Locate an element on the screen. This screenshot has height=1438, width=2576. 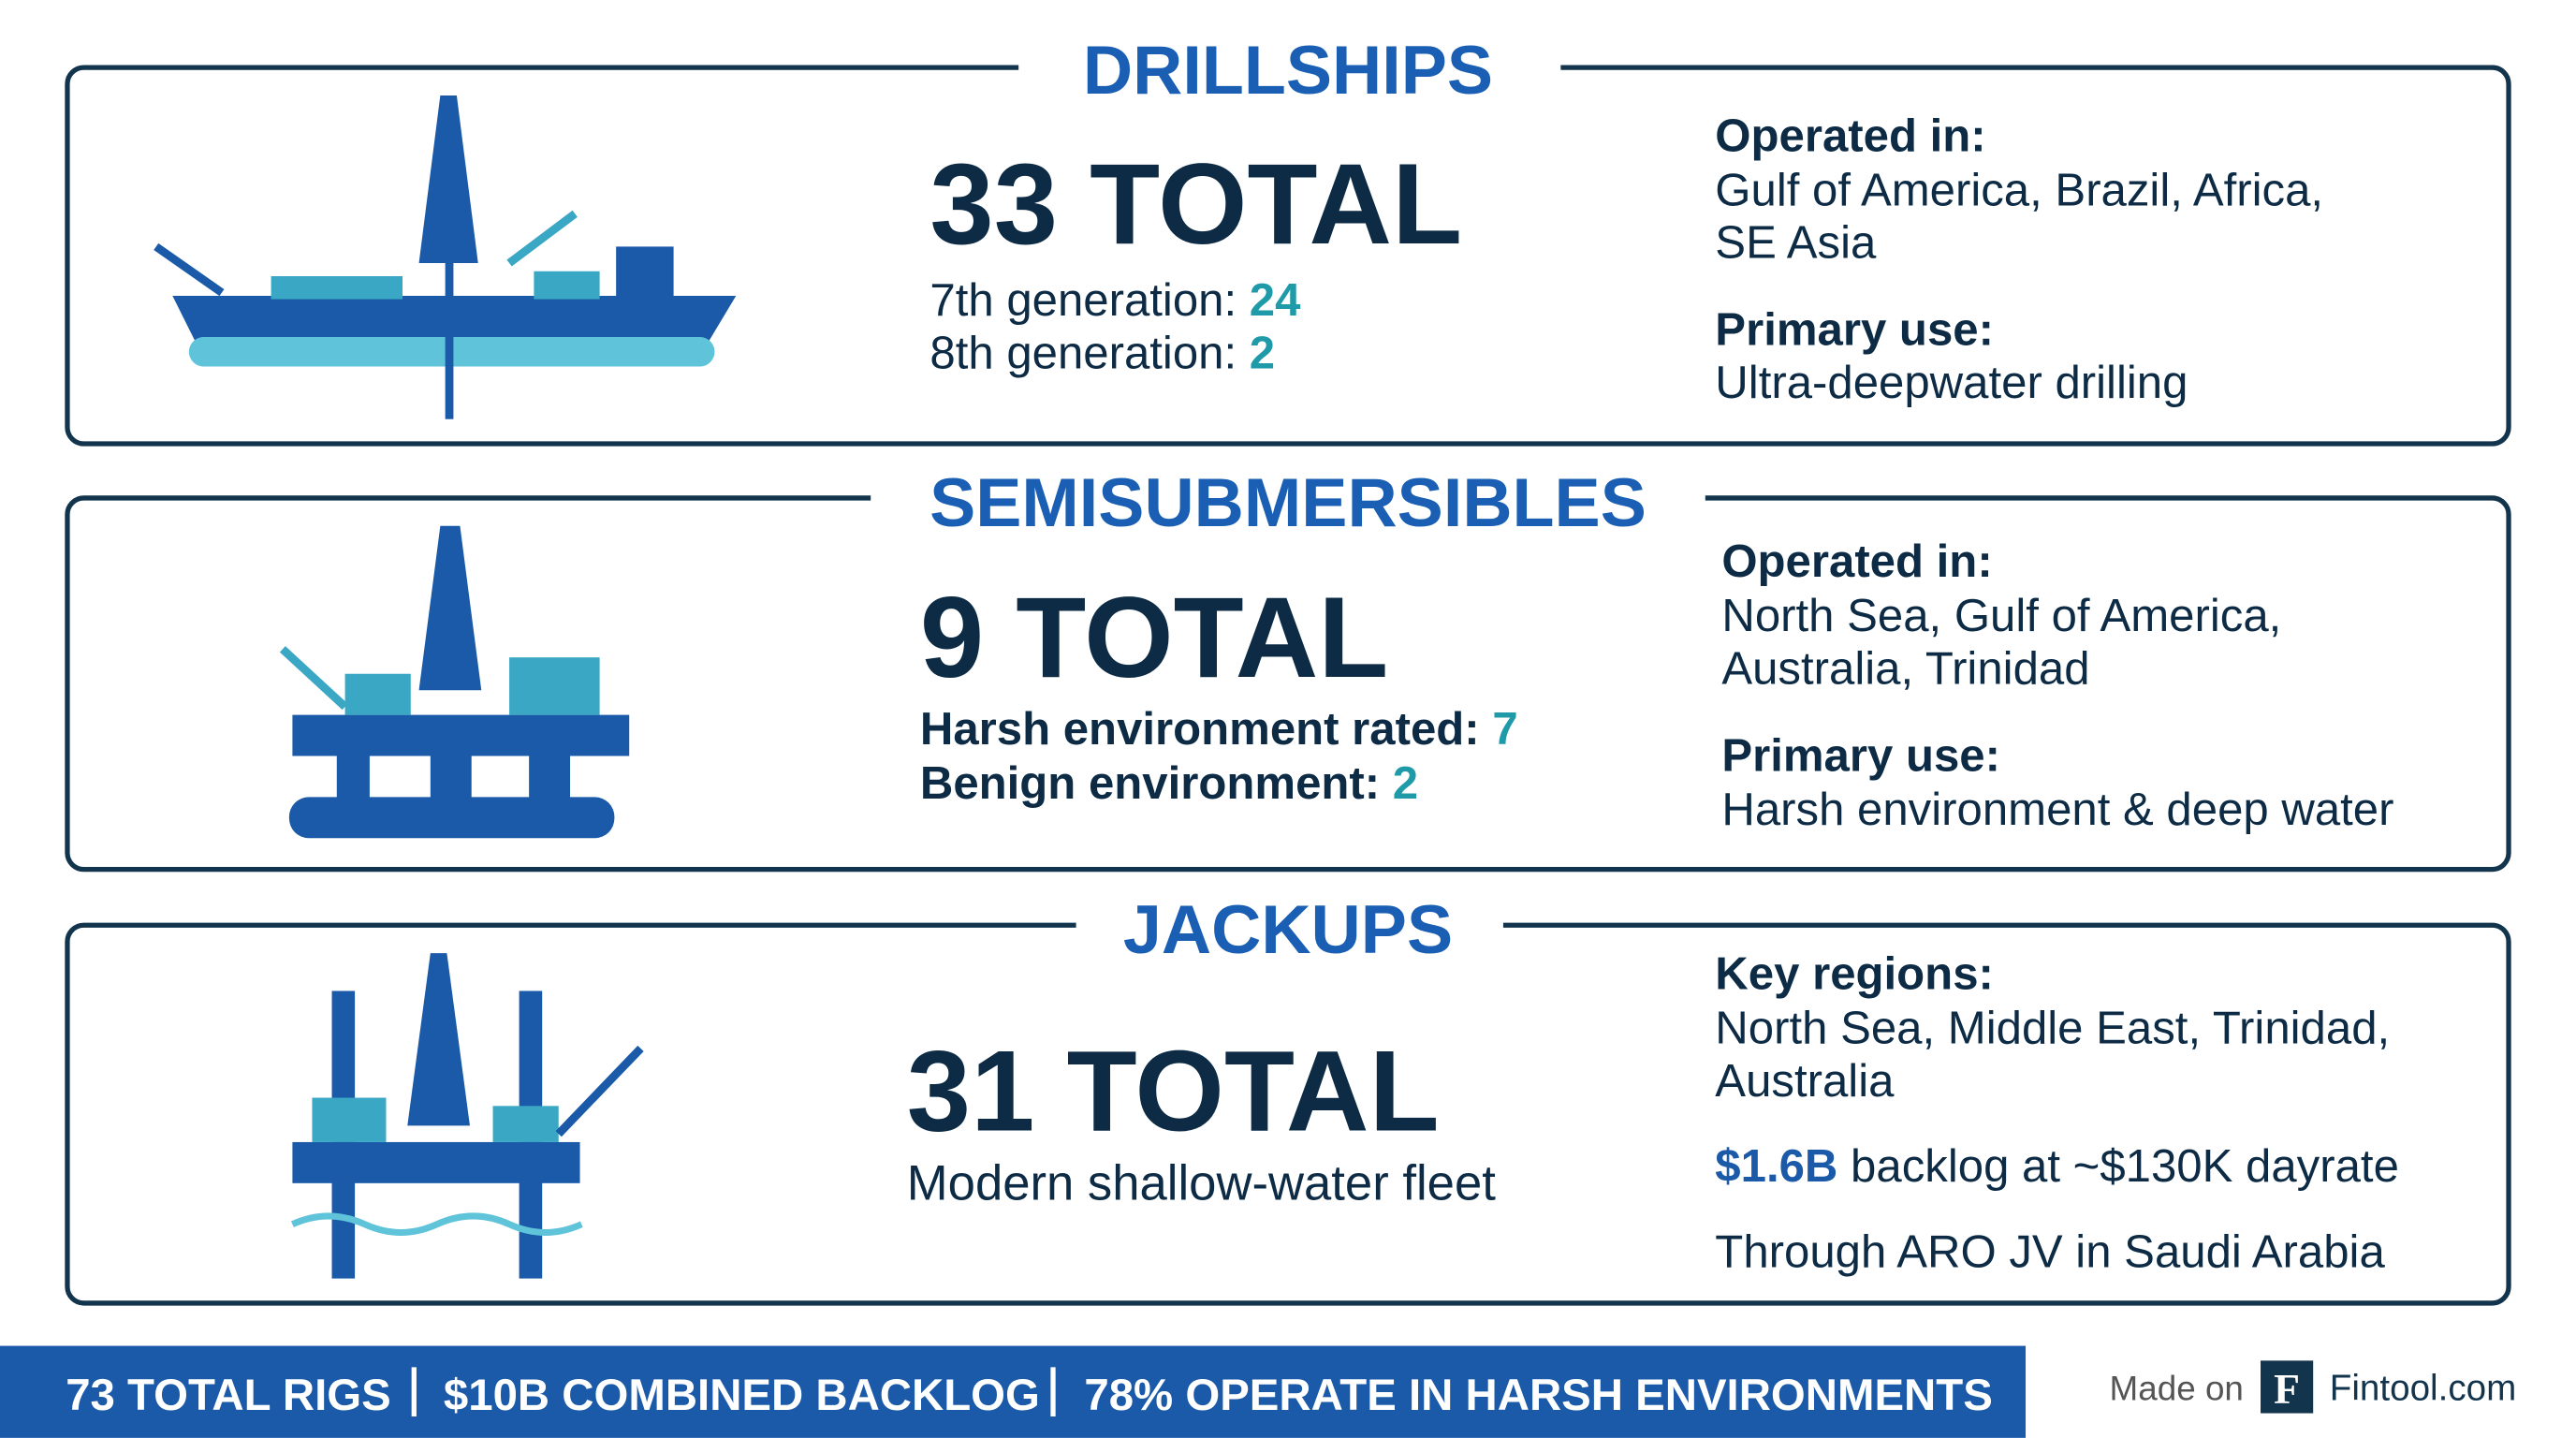
info-text: SE Asia is located at coordinates (1796, 243).